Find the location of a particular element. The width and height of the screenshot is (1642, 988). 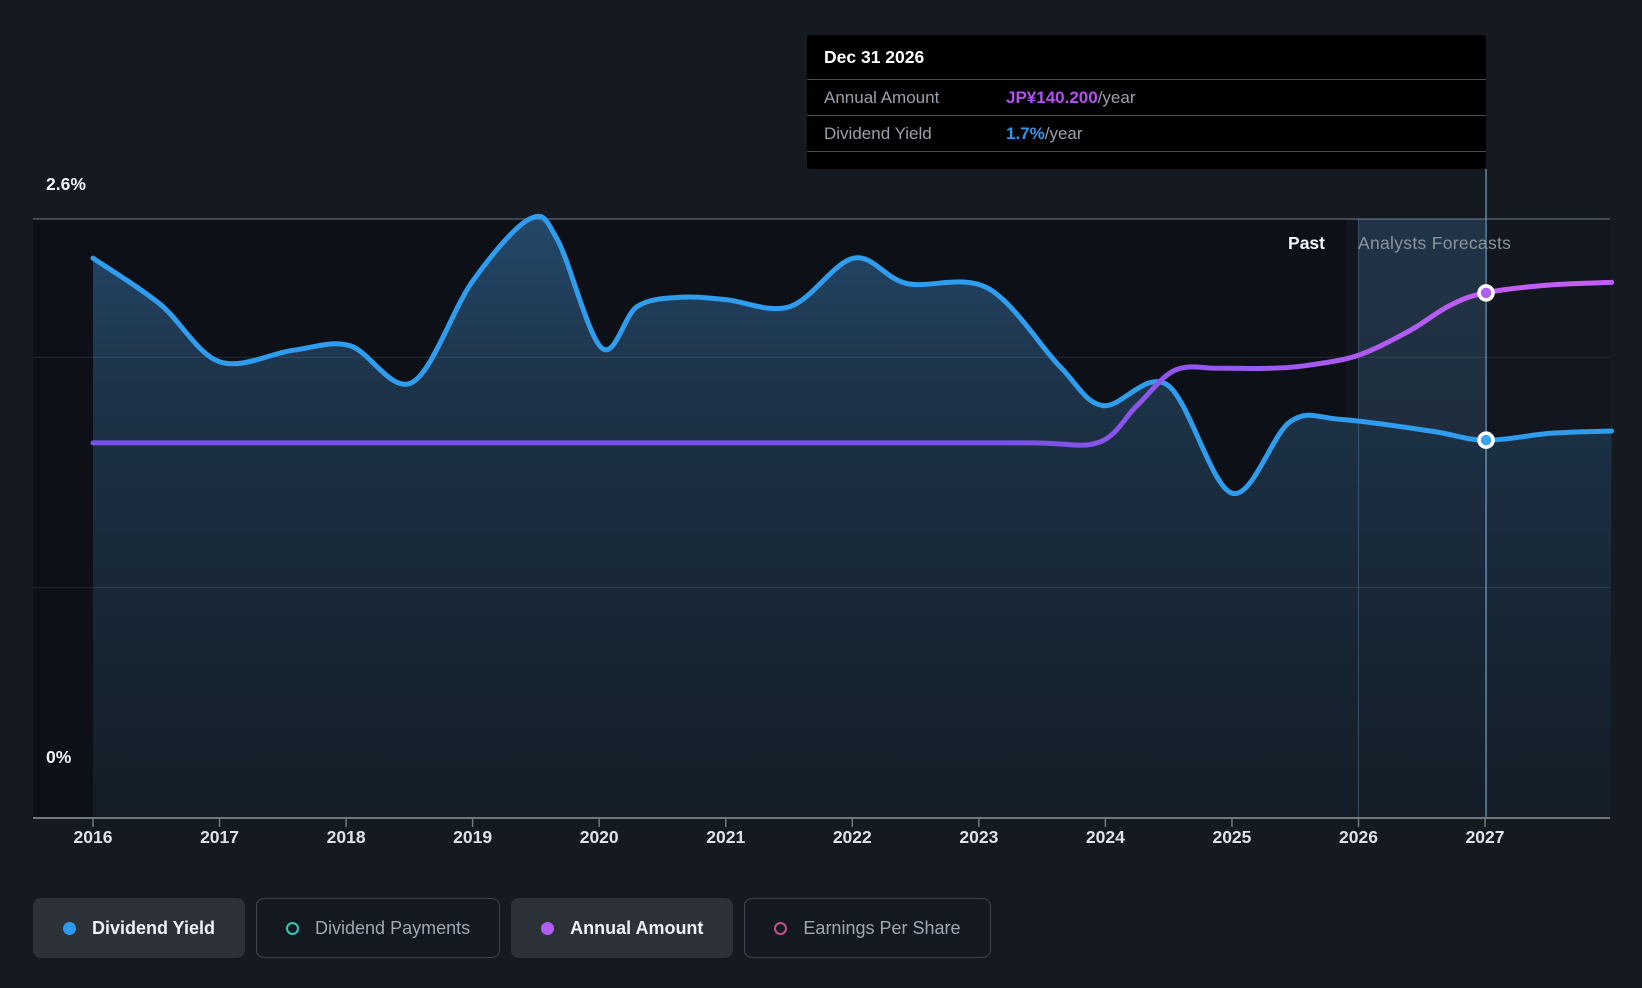

tooltip-row-dividend-yield: Dividend Yield 1.7%/year is located at coordinates (1146, 134).